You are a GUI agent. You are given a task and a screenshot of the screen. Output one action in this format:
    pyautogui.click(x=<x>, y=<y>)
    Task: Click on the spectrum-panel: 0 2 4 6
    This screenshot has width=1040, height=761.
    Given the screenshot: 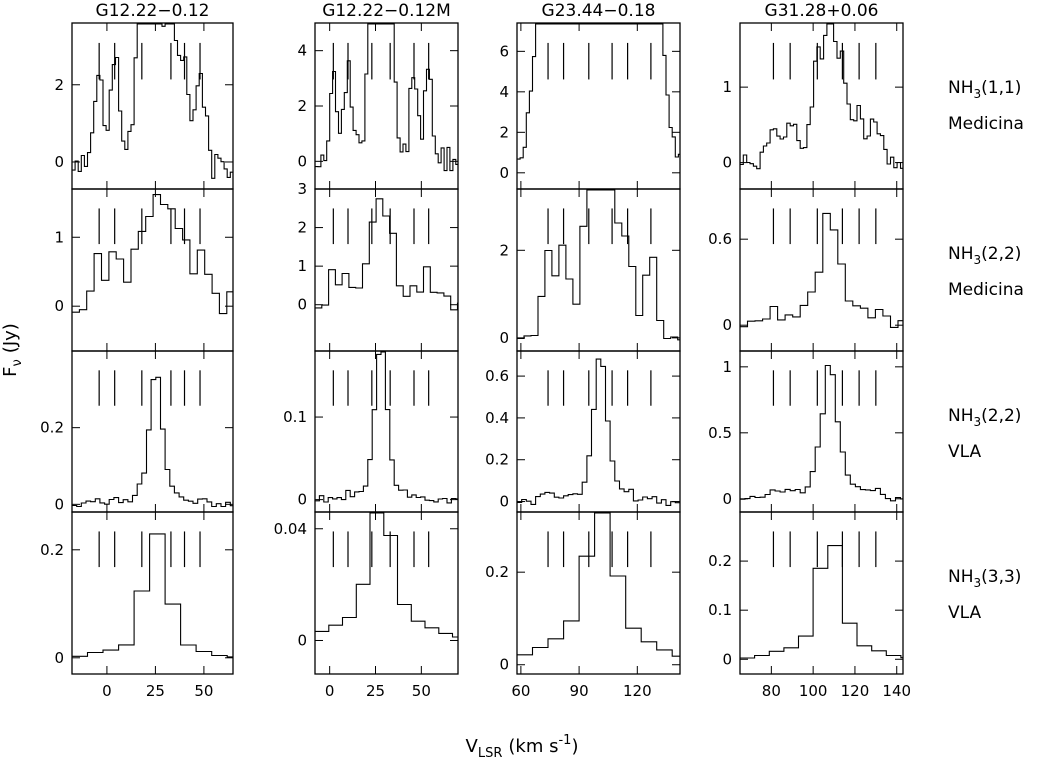 What is the action you would take?
    pyautogui.click(x=590, y=106)
    